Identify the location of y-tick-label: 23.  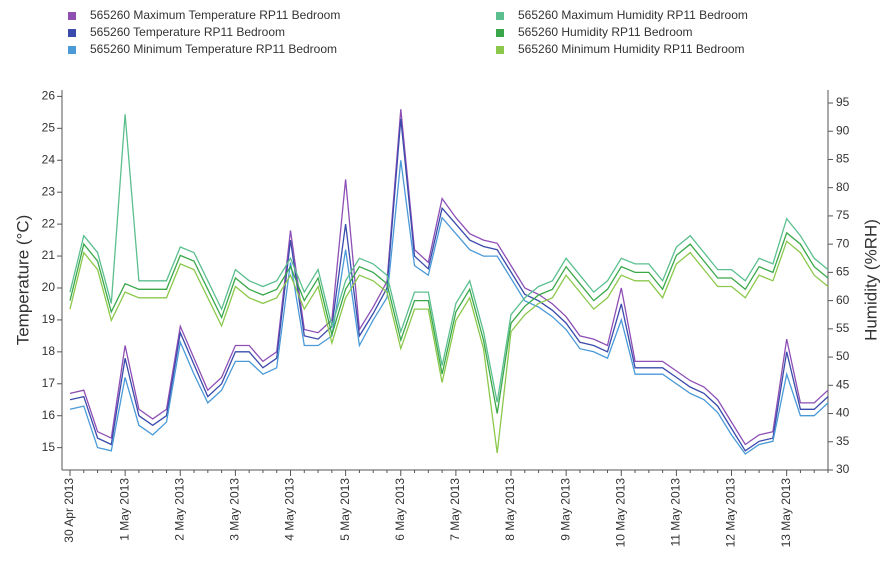
(49, 191).